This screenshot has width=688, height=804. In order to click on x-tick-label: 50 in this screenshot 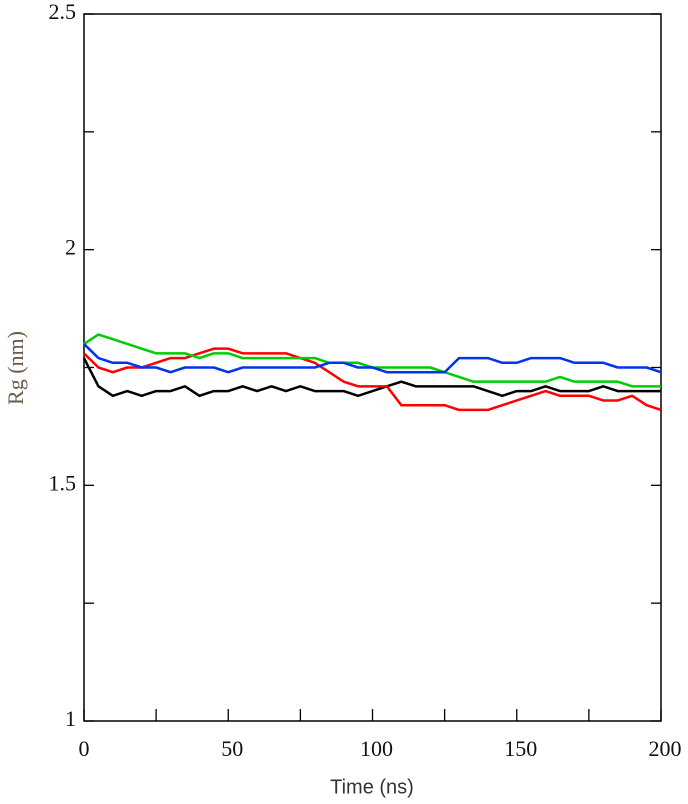, I will do `click(232, 748)`.